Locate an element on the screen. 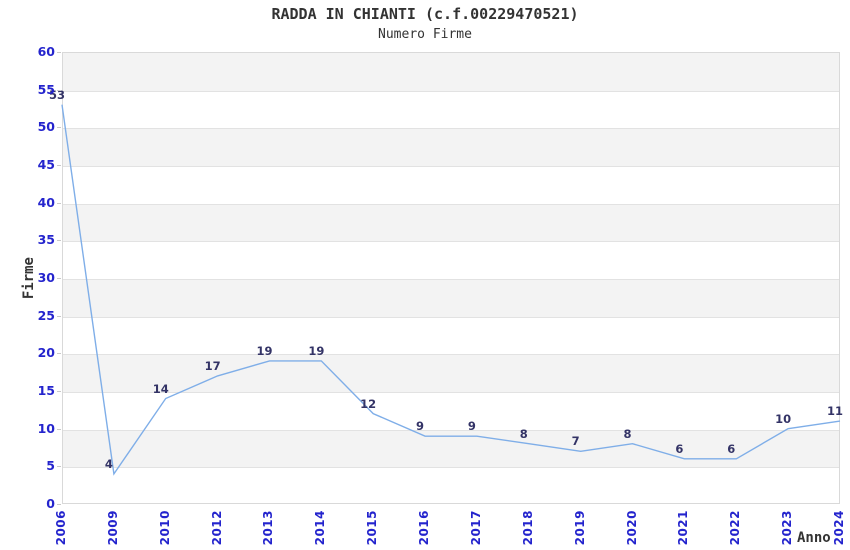 The height and width of the screenshot is (550, 850). x-tick-label: 2015 is located at coordinates (372, 528).